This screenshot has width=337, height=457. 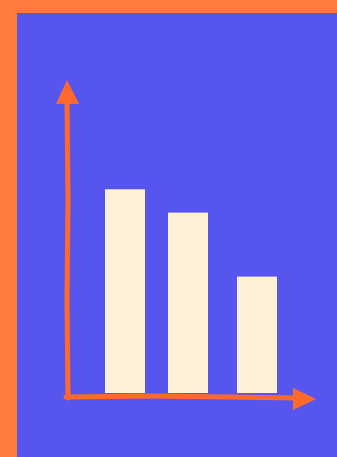 What do you see at coordinates (67, 92) in the screenshot?
I see `y-axis-arrowhead` at bounding box center [67, 92].